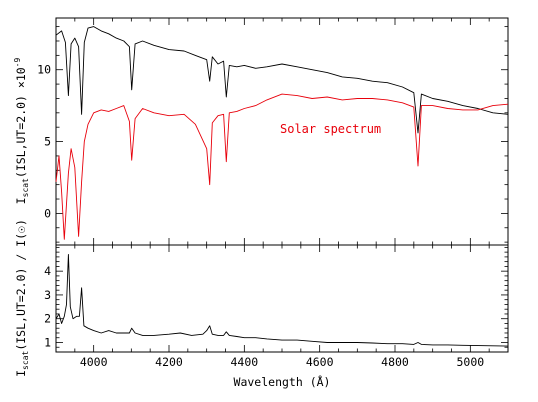  Describe the element at coordinates (17, 63) in the screenshot. I see `top-ylabel-superscript: -9` at that location.